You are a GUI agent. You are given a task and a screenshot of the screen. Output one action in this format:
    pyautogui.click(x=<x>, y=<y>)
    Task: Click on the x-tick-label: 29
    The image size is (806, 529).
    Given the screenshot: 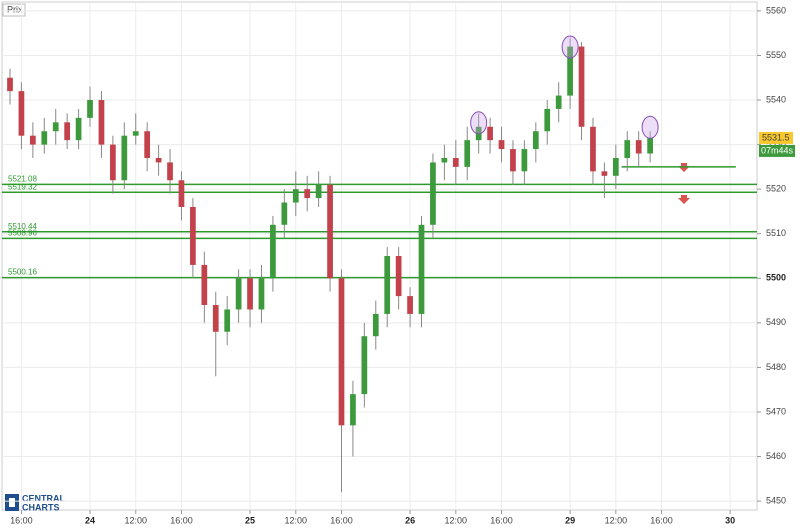 What is the action you would take?
    pyautogui.click(x=570, y=520)
    